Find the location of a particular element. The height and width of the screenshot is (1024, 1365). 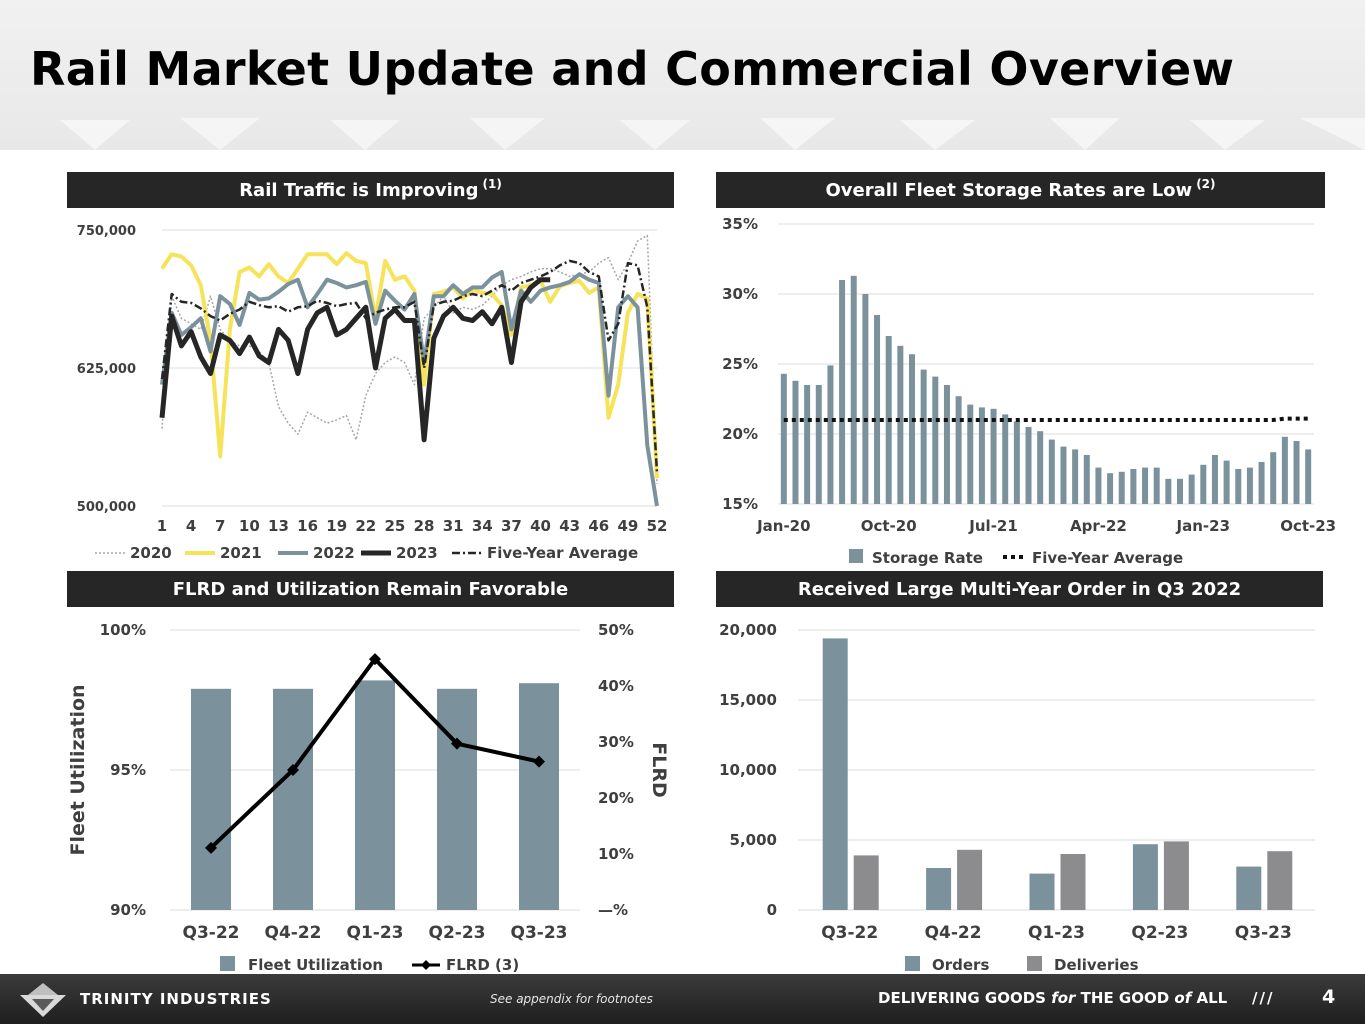

y-tick-label: 15% is located at coordinates (740, 504).